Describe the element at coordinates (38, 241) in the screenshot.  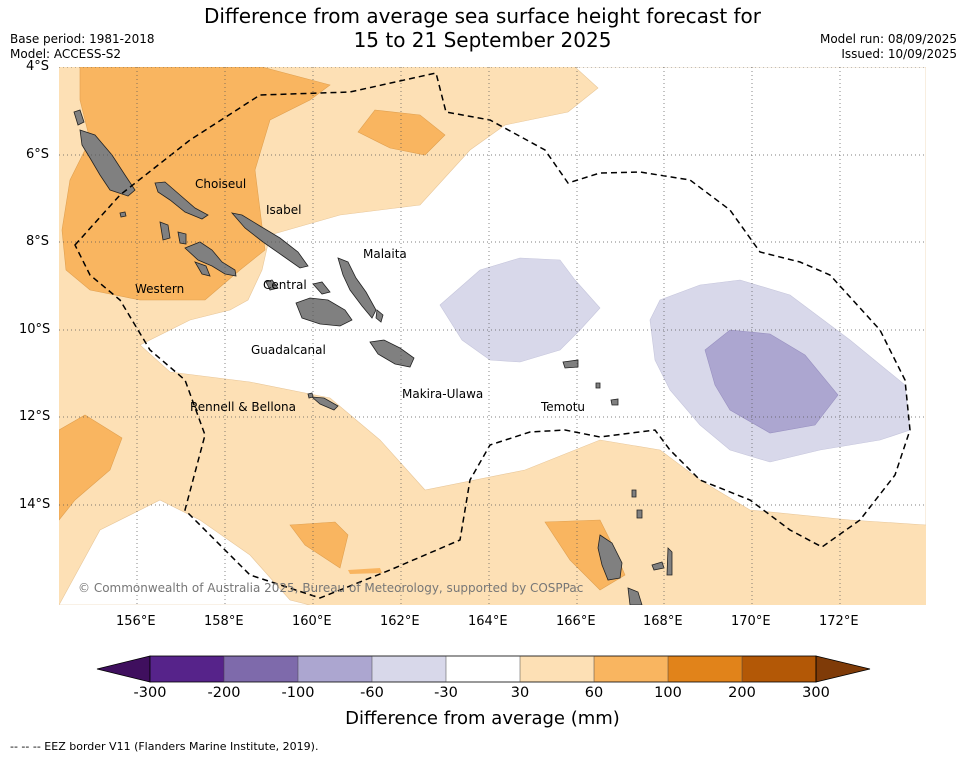
I see `lat-label-8s: 8°S` at that location.